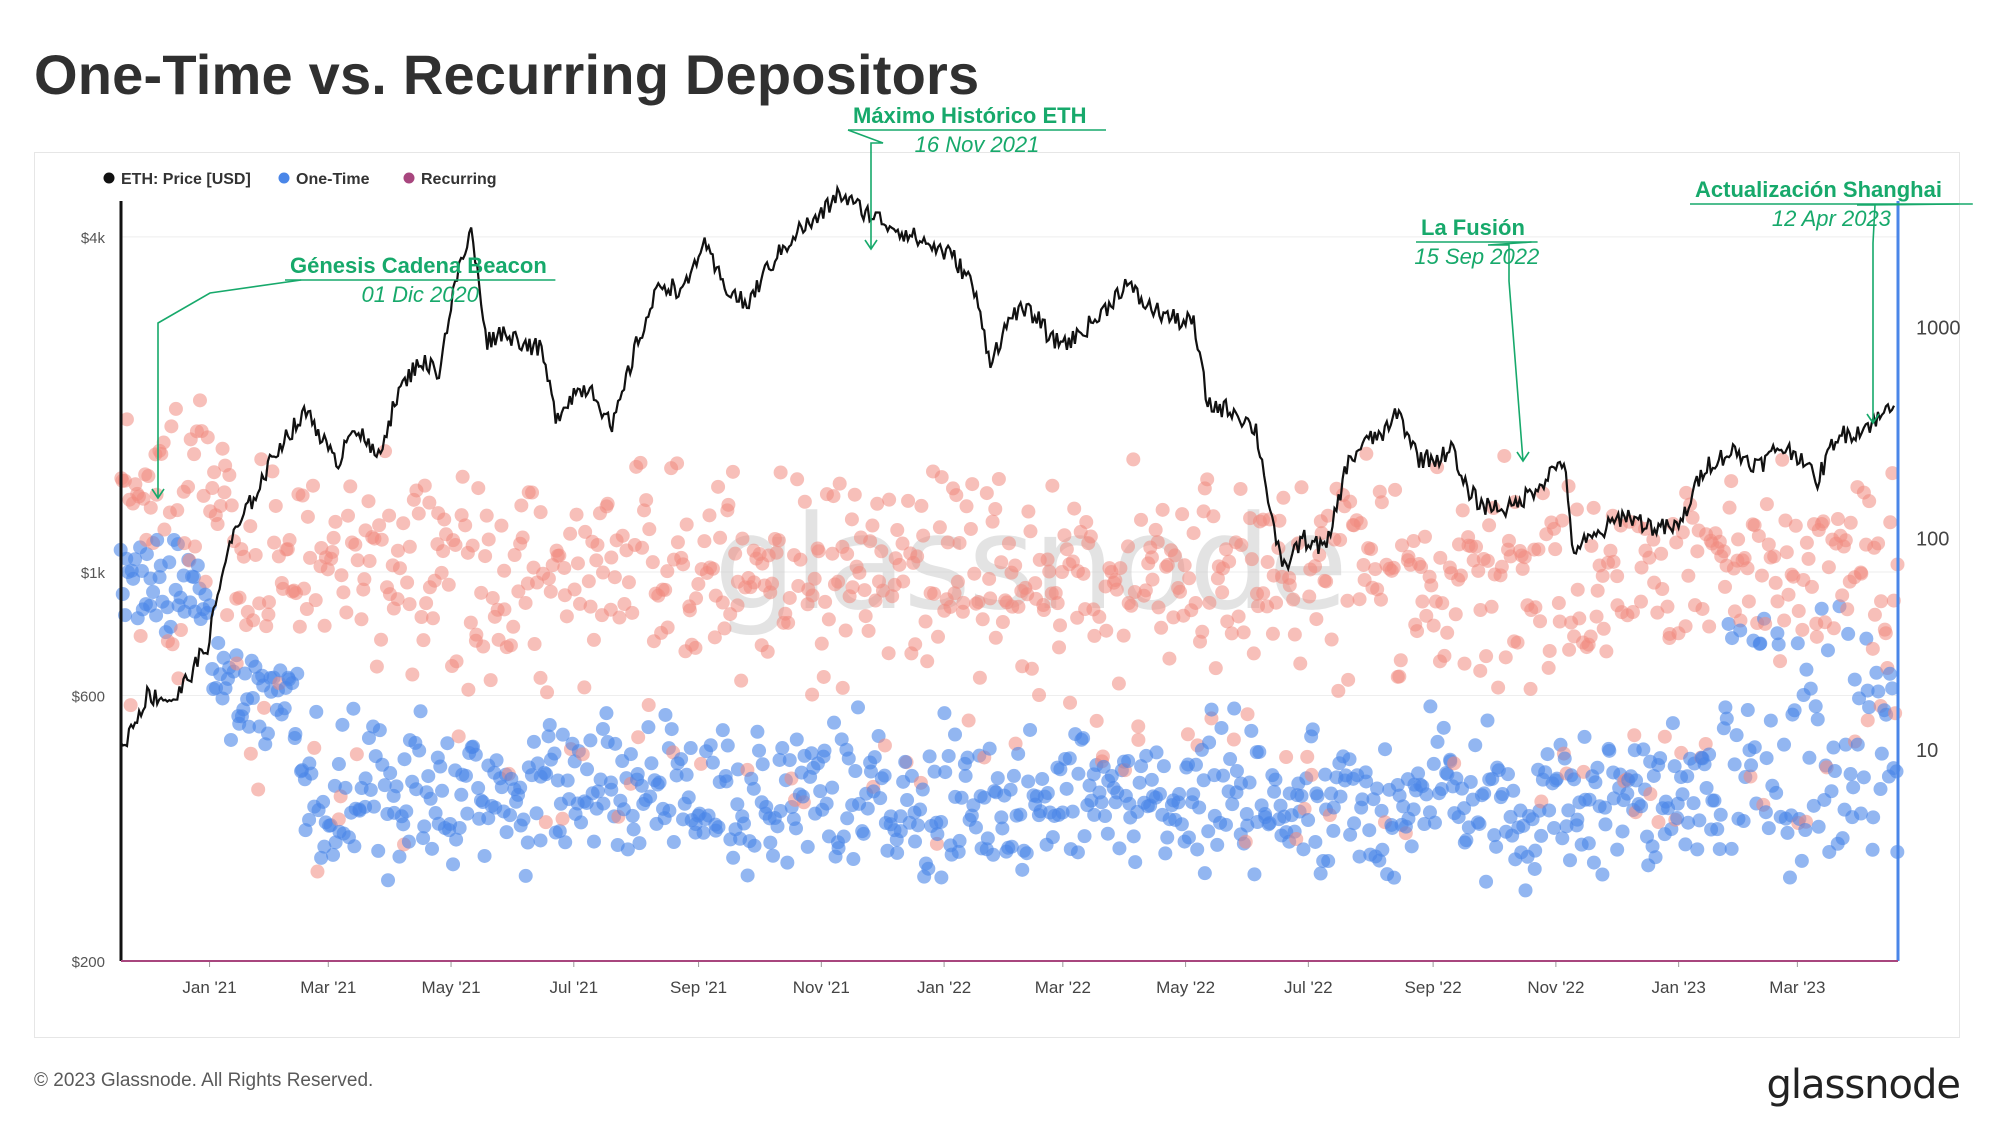 The width and height of the screenshot is (2000, 1140). Describe the element at coordinates (871, 245) in the screenshot. I see `annotation-arrowhead` at that location.